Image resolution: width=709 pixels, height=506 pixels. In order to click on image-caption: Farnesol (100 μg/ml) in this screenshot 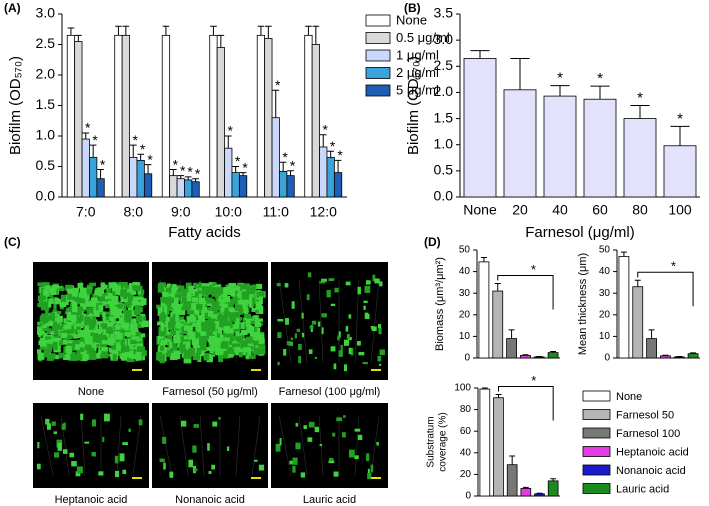, I will do `click(330, 392)`.